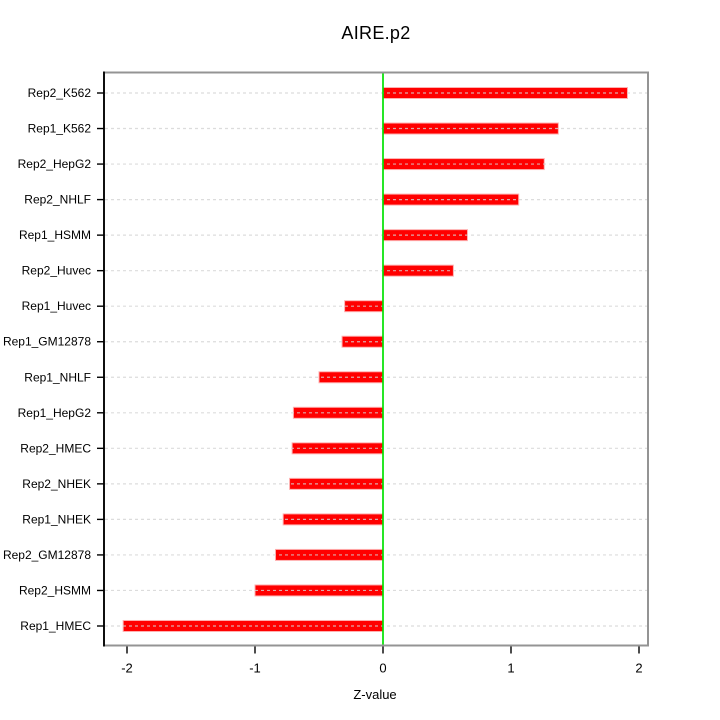  I want to click on y-tick-label: Rep1_NHLF, so click(57, 377).